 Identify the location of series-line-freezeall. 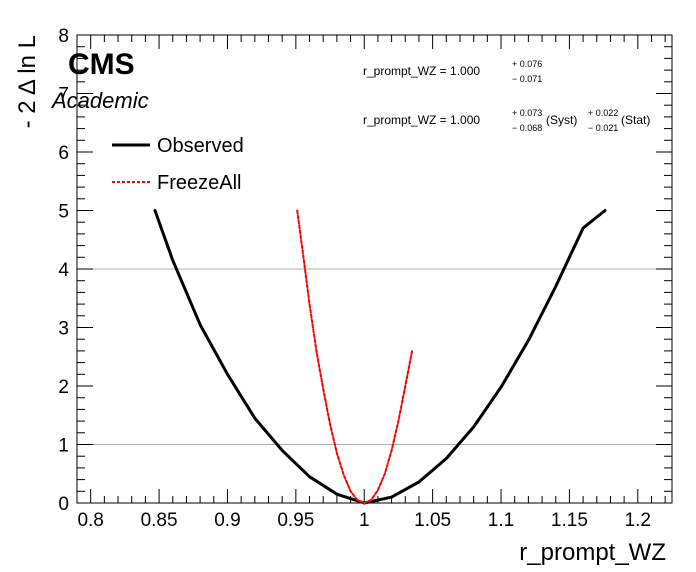
(355, 356).